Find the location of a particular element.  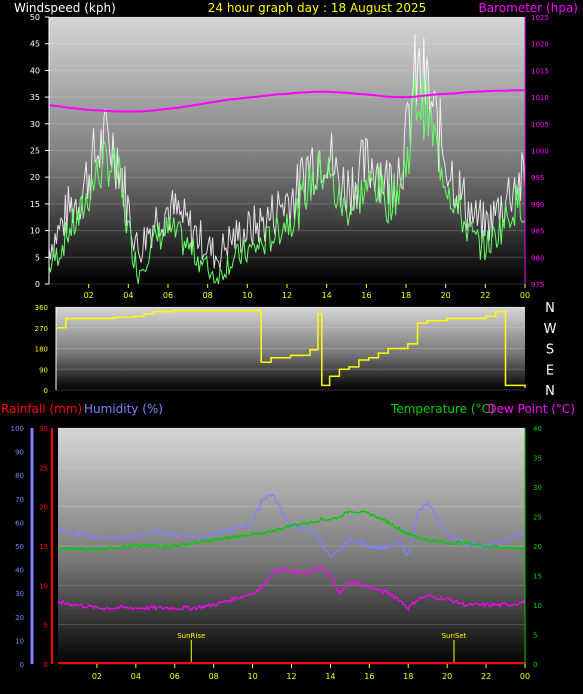

humidity-tick-label: 0 is located at coordinates (22, 665).